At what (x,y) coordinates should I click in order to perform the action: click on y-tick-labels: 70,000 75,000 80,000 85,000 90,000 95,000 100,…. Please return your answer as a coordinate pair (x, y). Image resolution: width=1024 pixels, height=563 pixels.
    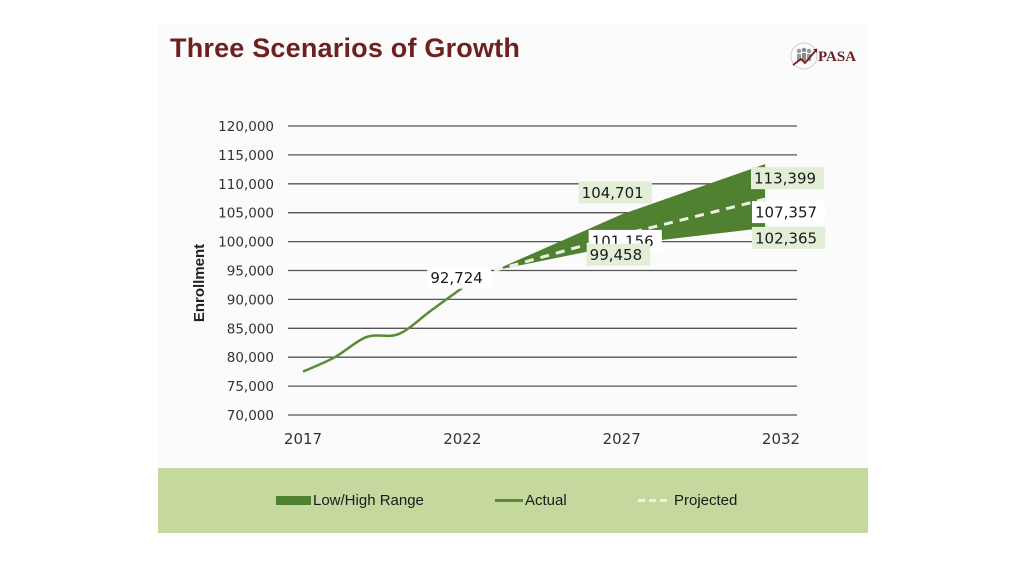
    Looking at the image, I should click on (246, 271).